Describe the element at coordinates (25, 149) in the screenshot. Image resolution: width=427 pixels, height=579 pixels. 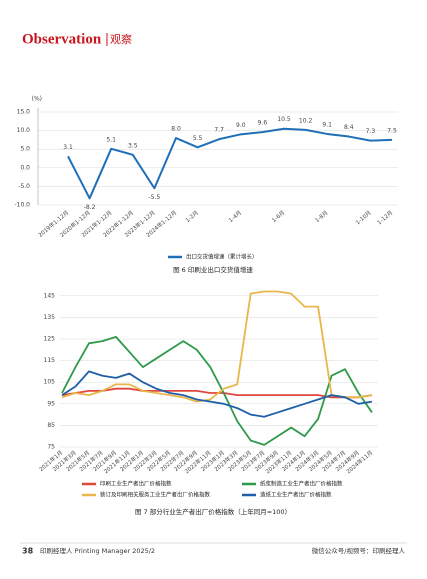
I see `y-tick-label: 5.0` at that location.